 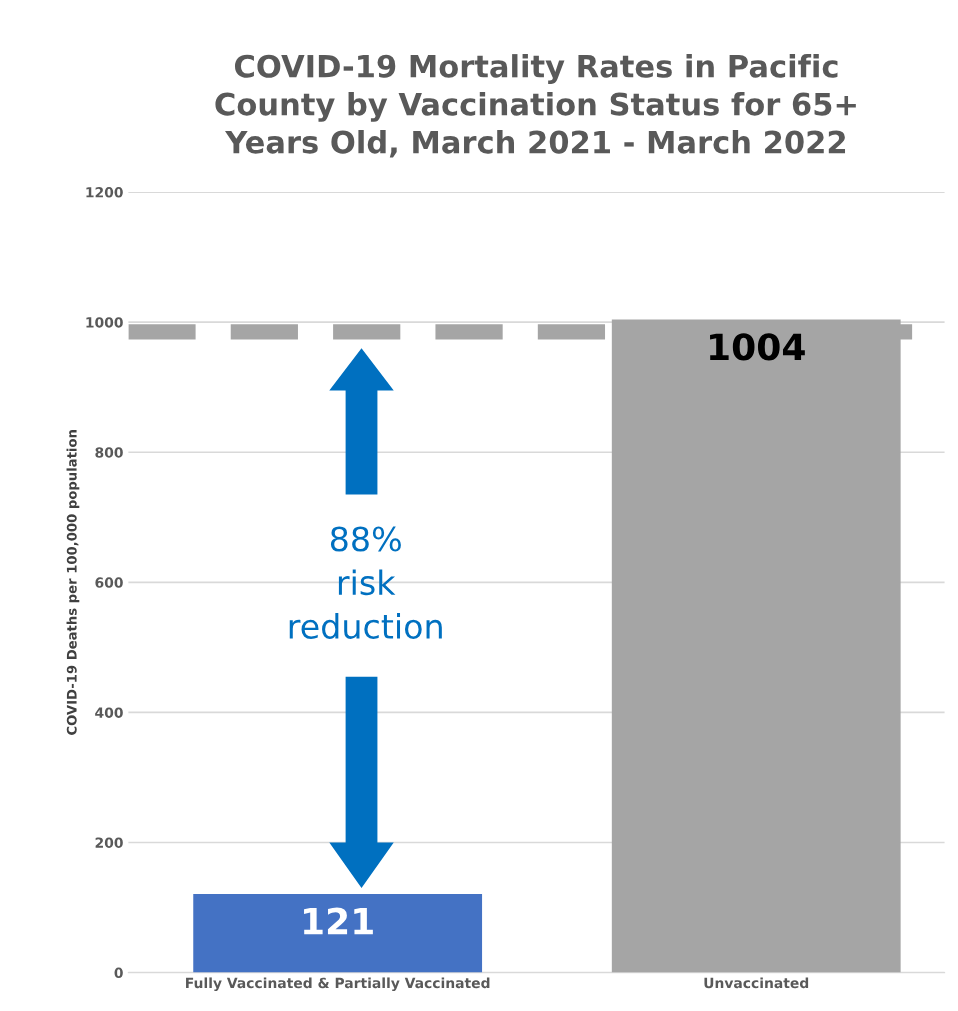 I want to click on y-axis-title: COVID-19 Deaths per 100,000 population, so click(x=73, y=582).